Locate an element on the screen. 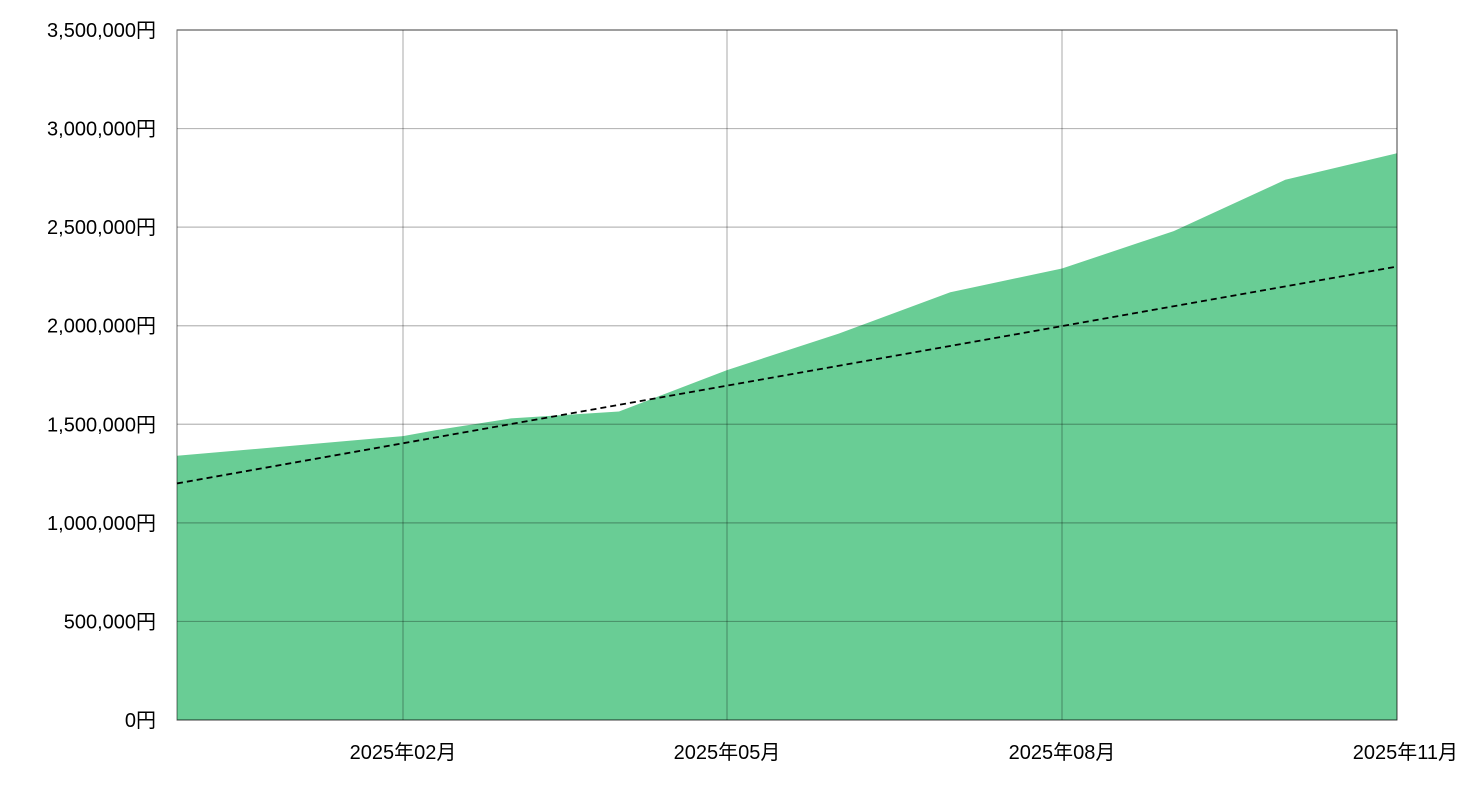 This screenshot has width=1476, height=793. y-tick-label: 3,000,000円 is located at coordinates (101, 130).